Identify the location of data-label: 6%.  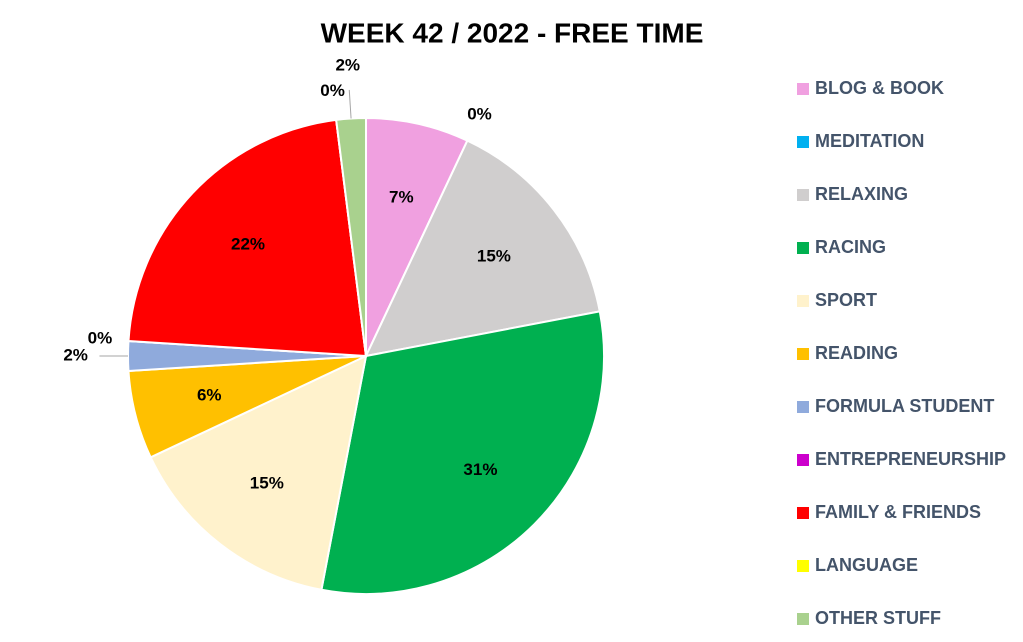
(209, 395).